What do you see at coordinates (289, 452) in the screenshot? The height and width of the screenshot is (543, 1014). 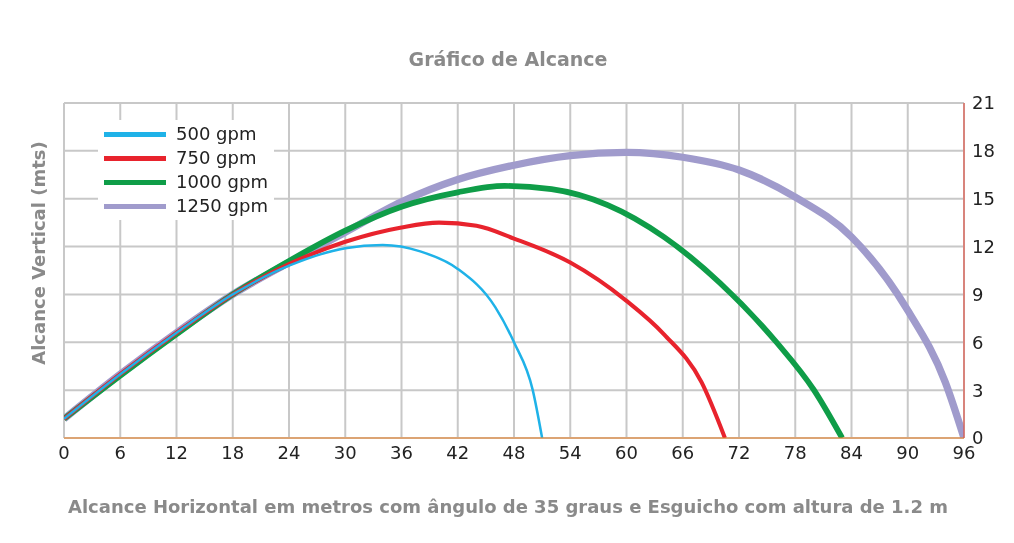 I see `x-tick-label: 24` at bounding box center [289, 452].